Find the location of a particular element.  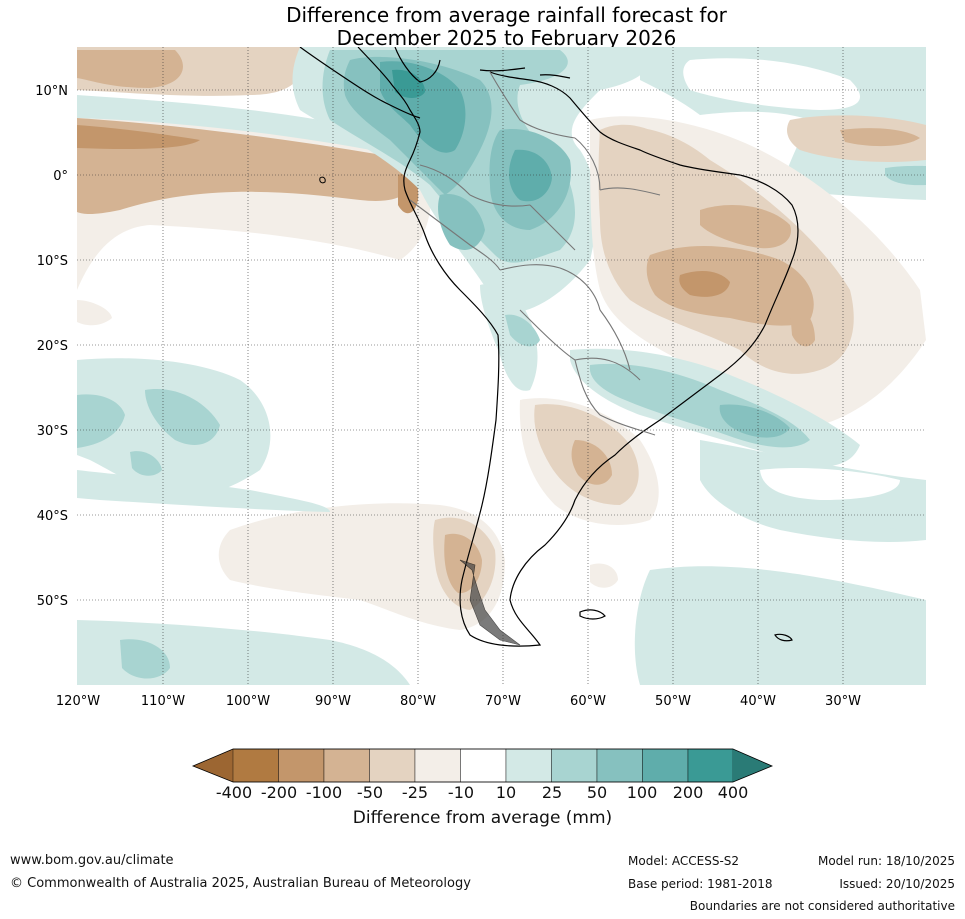

colorbar-label-400: 400 is located at coordinates (733, 792).